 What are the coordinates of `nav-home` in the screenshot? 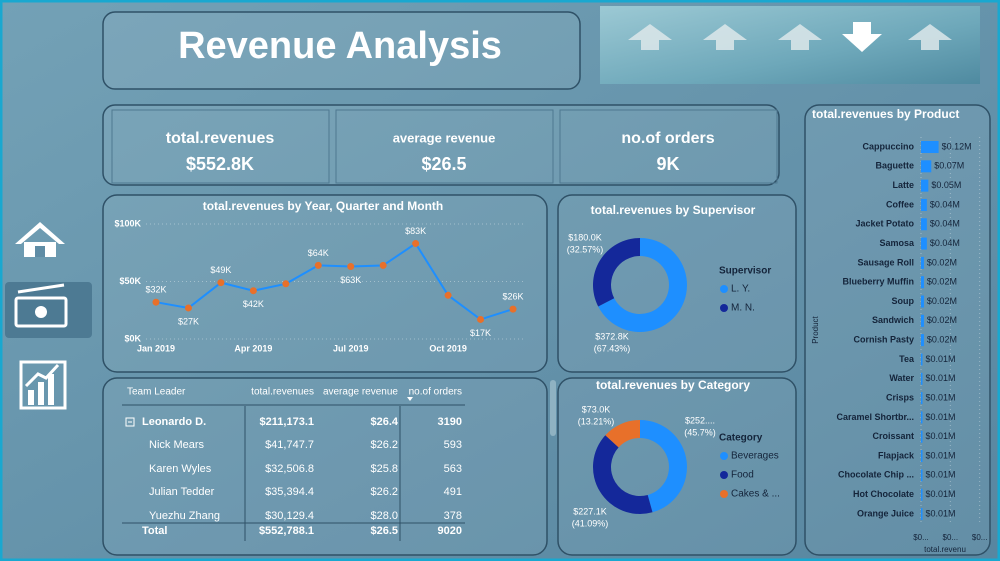 It's located at (40, 239).